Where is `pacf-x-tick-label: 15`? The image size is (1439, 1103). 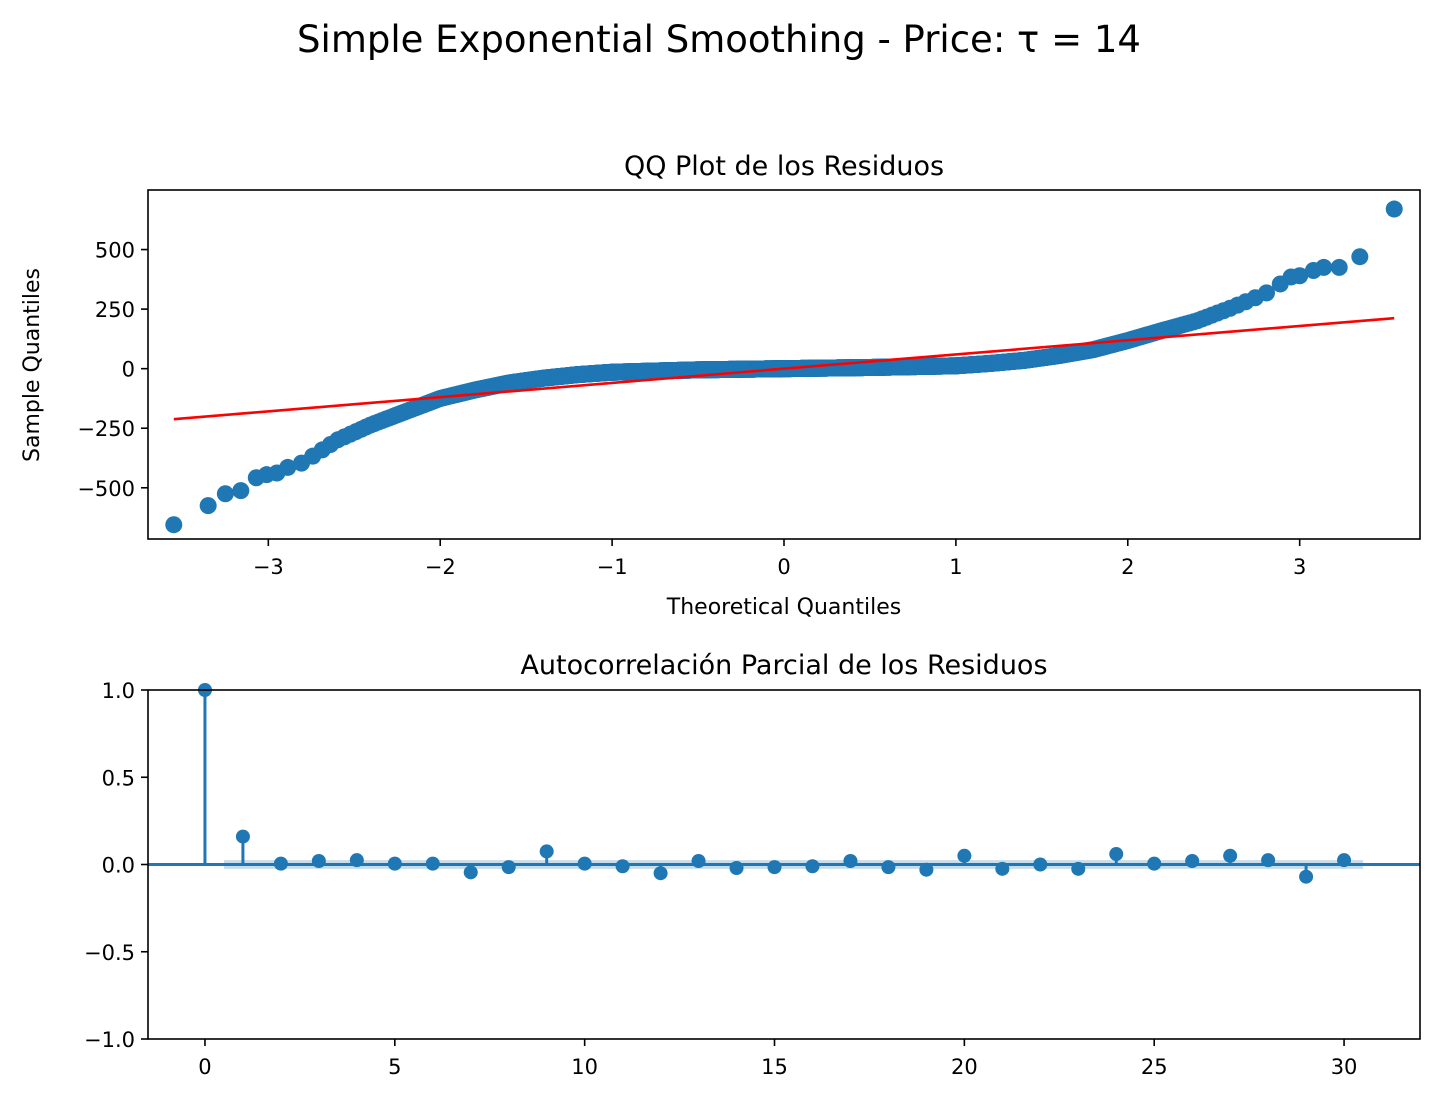
pacf-x-tick-label: 15 is located at coordinates (774, 1067).